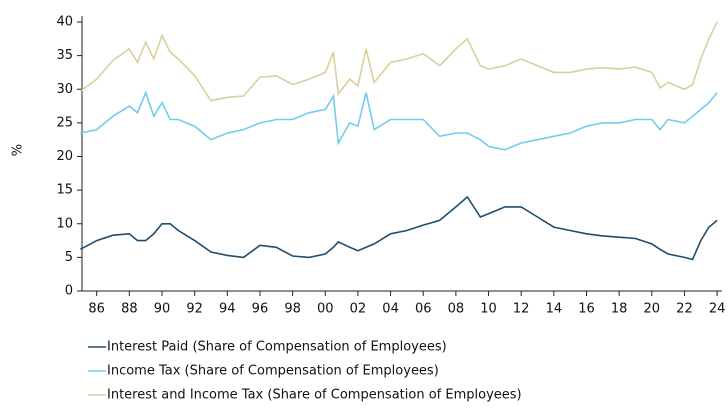 The width and height of the screenshot is (728, 408). What do you see at coordinates (456, 309) in the screenshot?
I see `x-tick-label: 08` at bounding box center [456, 309].